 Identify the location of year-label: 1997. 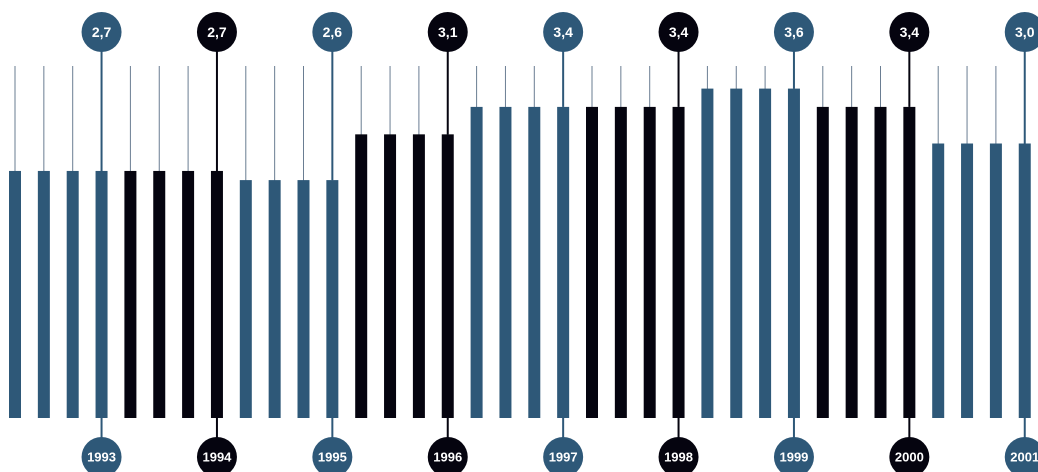
(563, 457).